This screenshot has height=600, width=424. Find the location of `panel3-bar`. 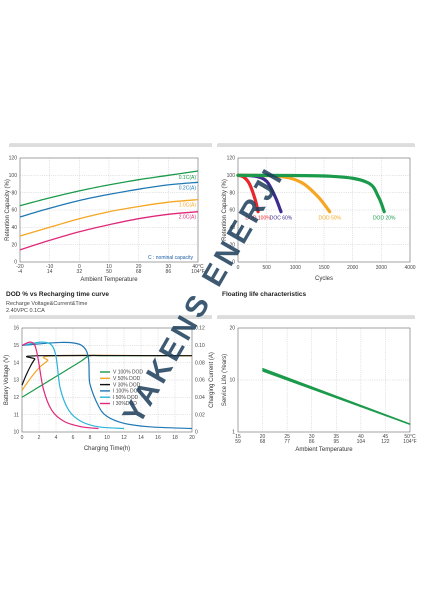

panel3-bar is located at coordinates (111, 317).